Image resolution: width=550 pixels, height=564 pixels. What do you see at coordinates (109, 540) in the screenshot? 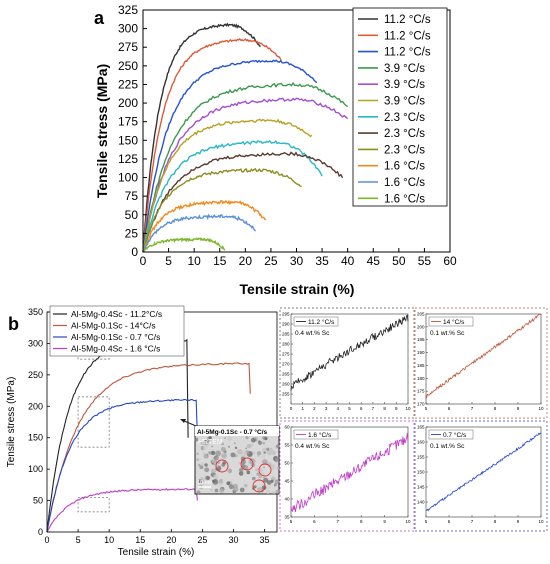
I see `panel-b-x-tick-label: 10` at bounding box center [109, 540].